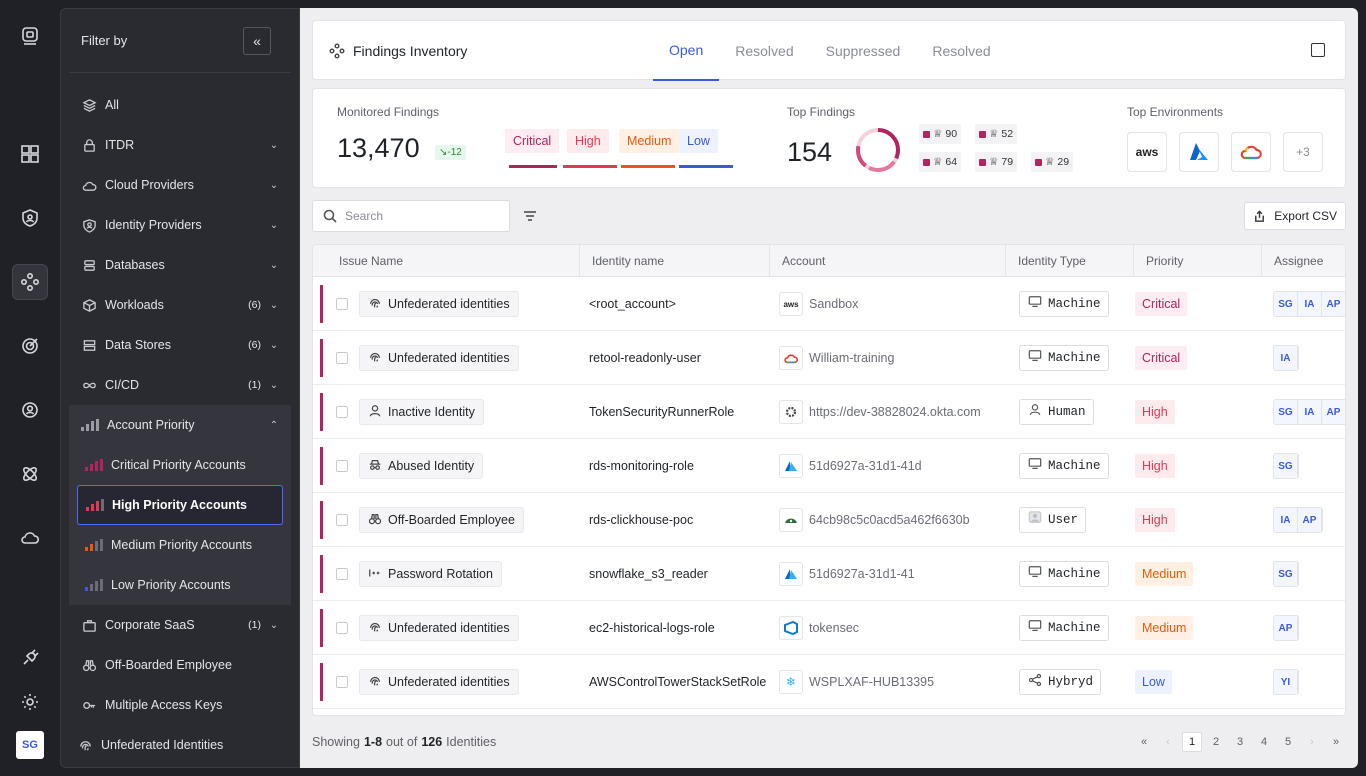 This screenshot has height=776, width=1366. I want to click on identity-name: TokenSecurityRunnerRole, so click(662, 412).